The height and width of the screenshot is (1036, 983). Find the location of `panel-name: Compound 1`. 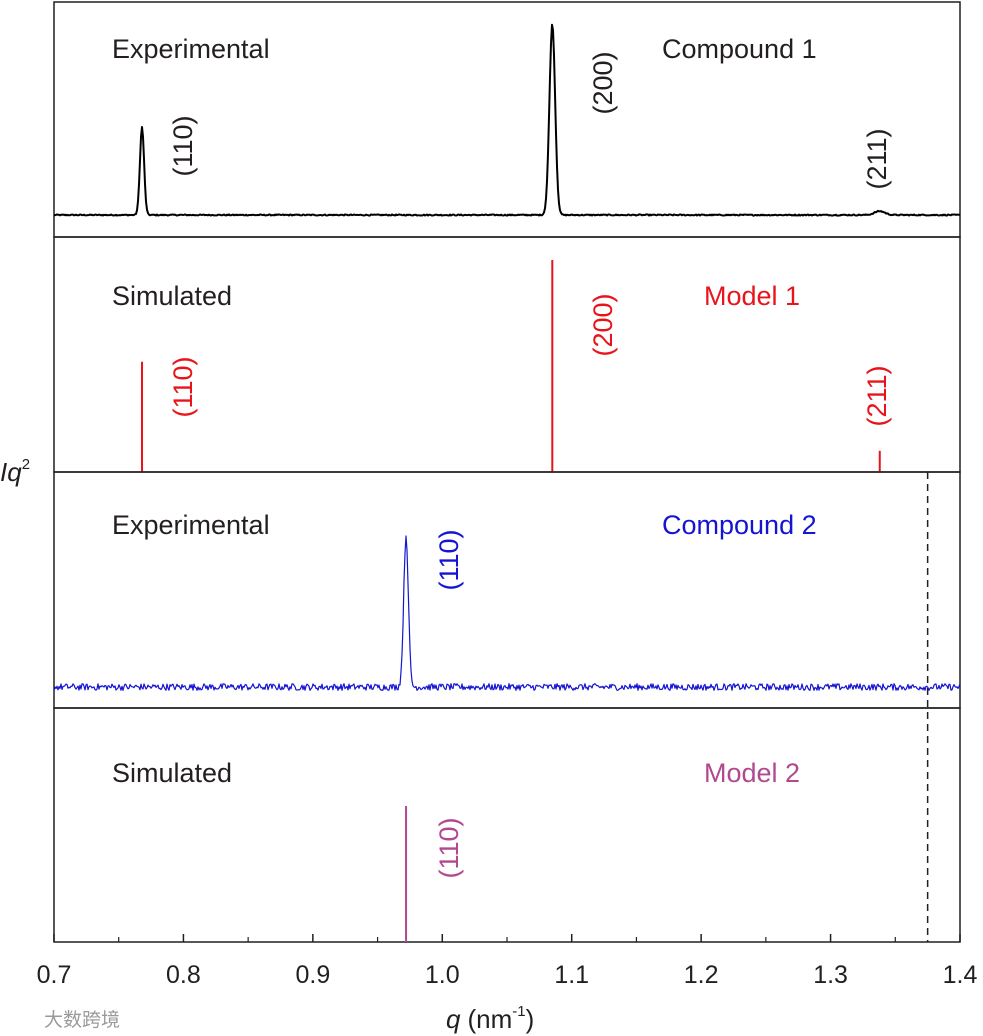

panel-name: Compound 1 is located at coordinates (739, 49).